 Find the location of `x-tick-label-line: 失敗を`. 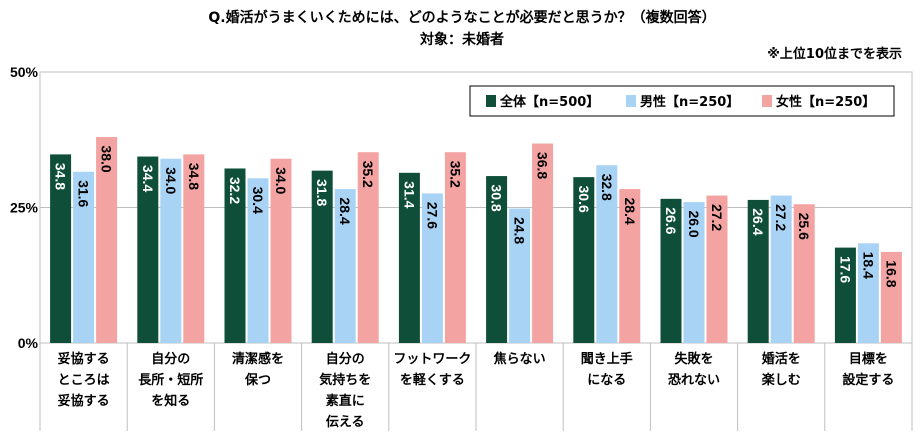

x-tick-label-line: 失敗を is located at coordinates (693, 359).